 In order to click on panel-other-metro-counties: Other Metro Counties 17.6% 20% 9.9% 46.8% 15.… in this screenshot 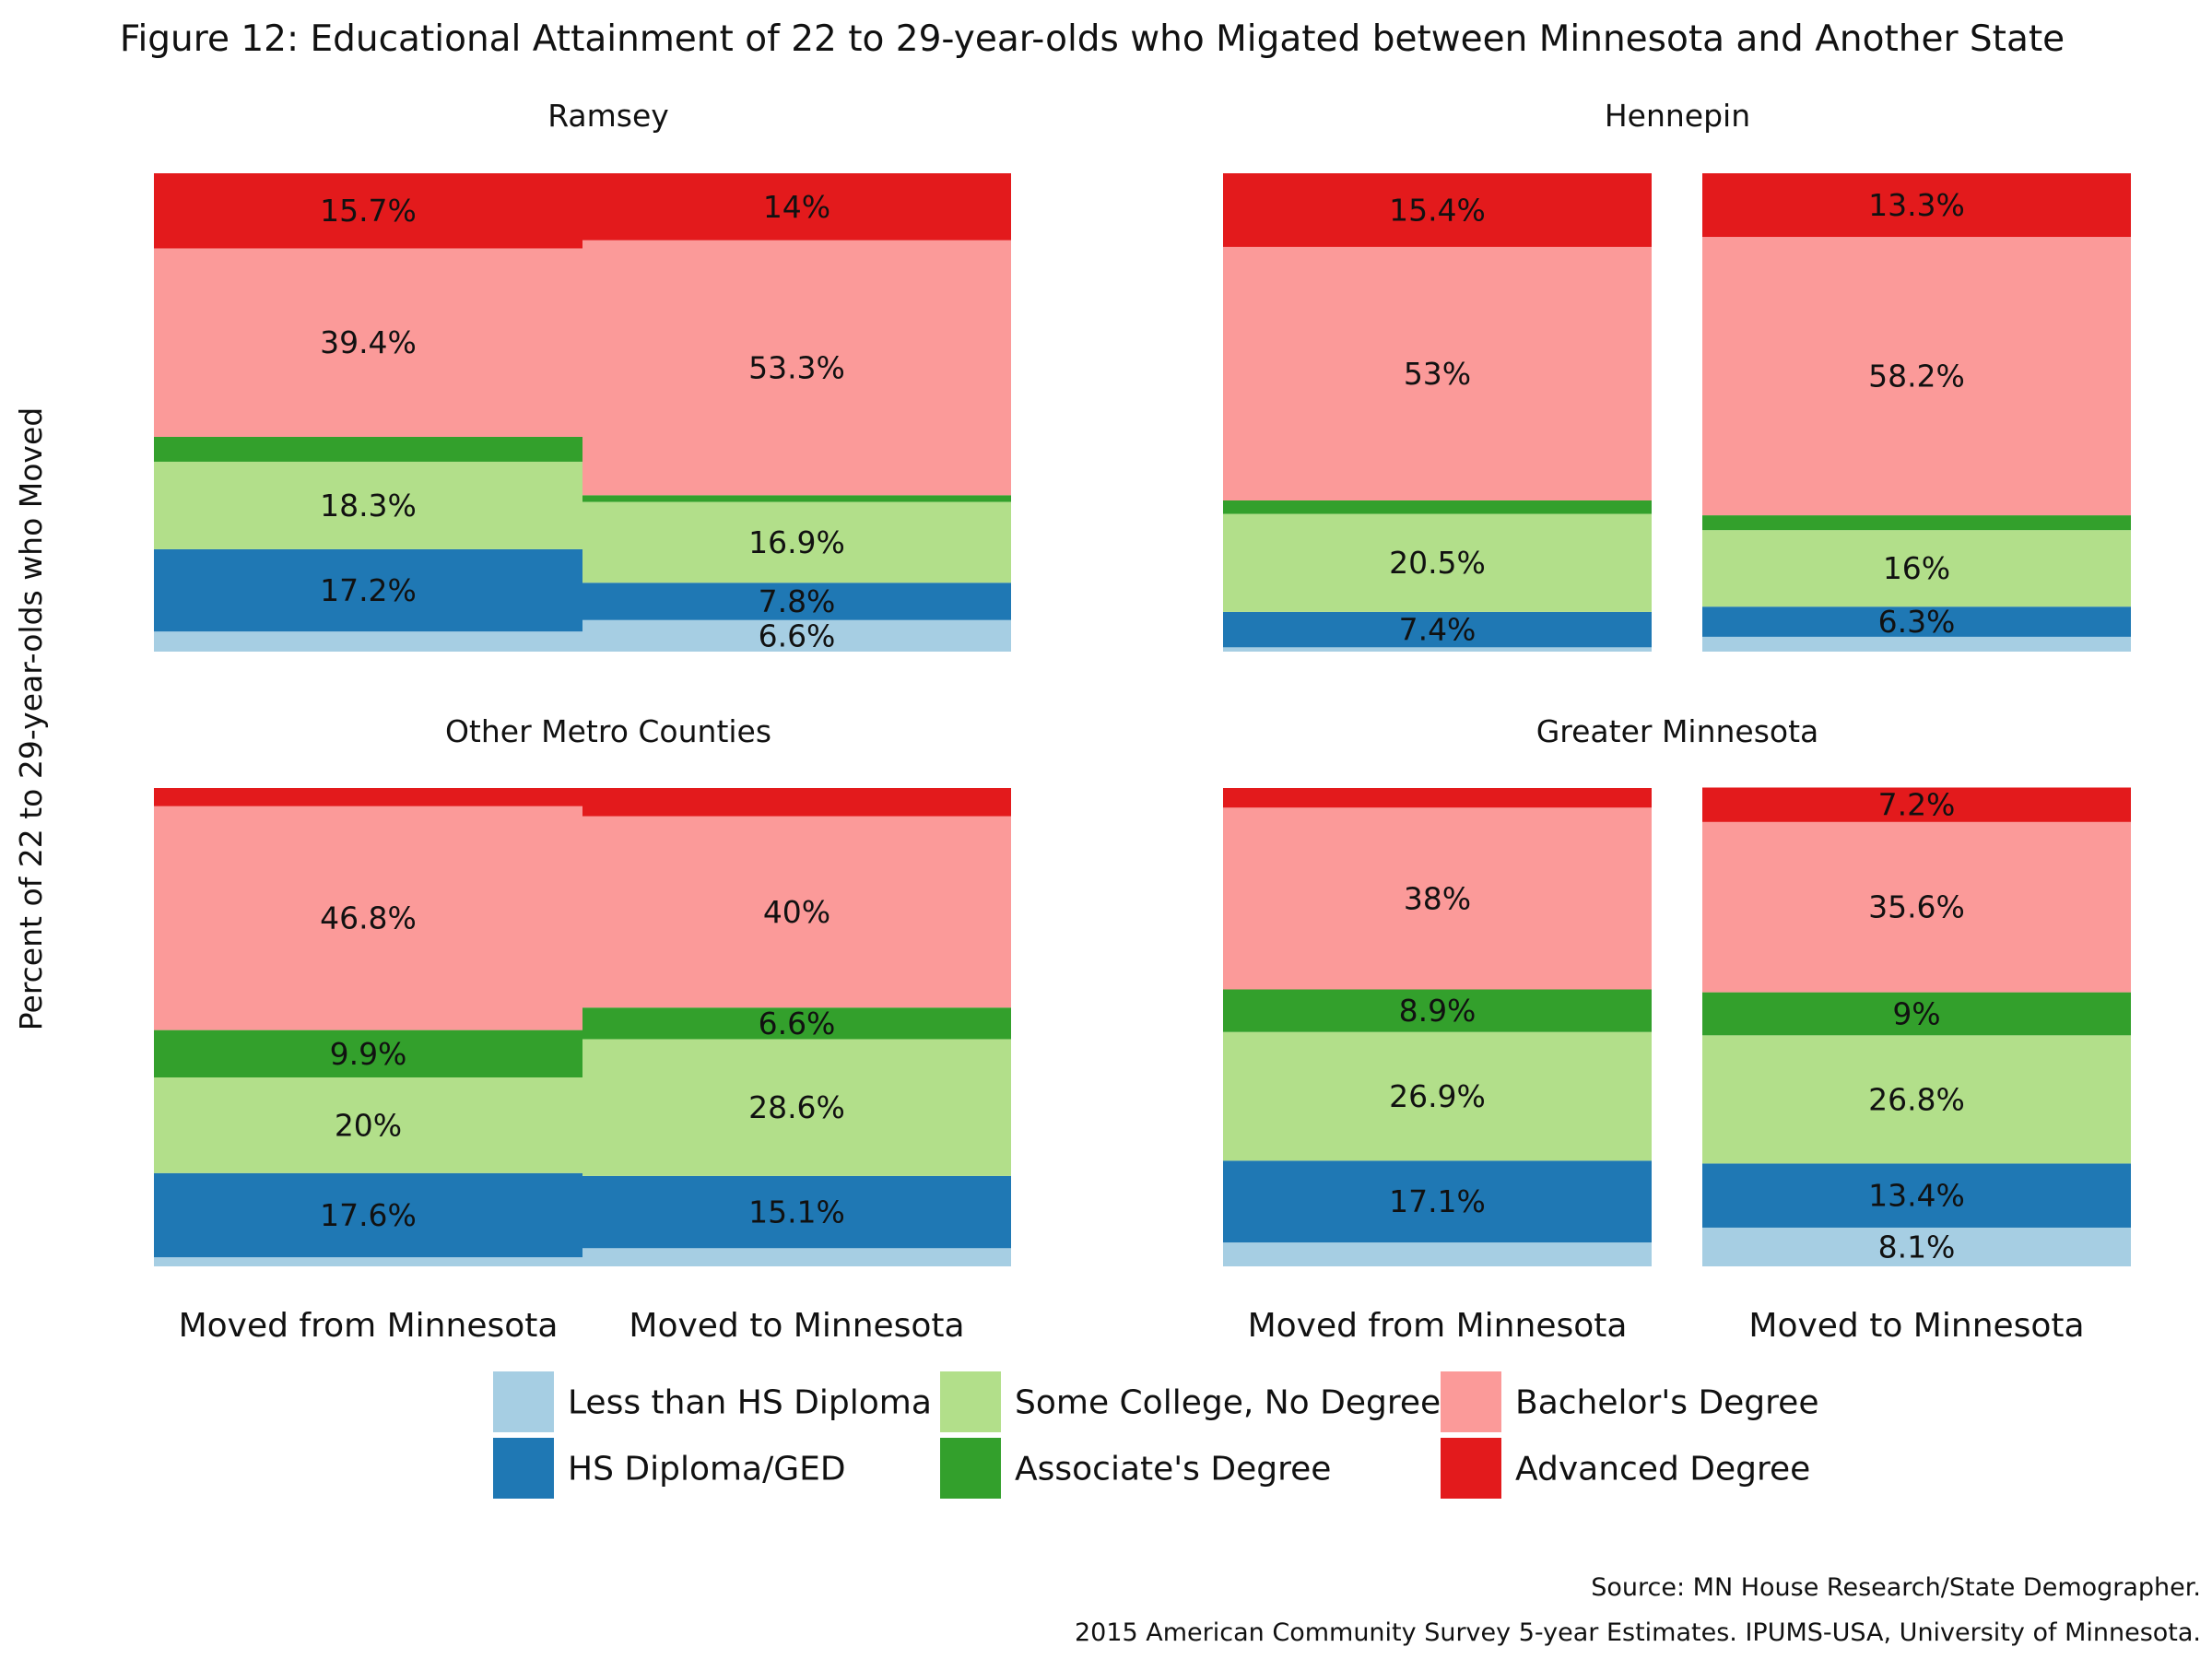, I will do `click(582, 989)`.